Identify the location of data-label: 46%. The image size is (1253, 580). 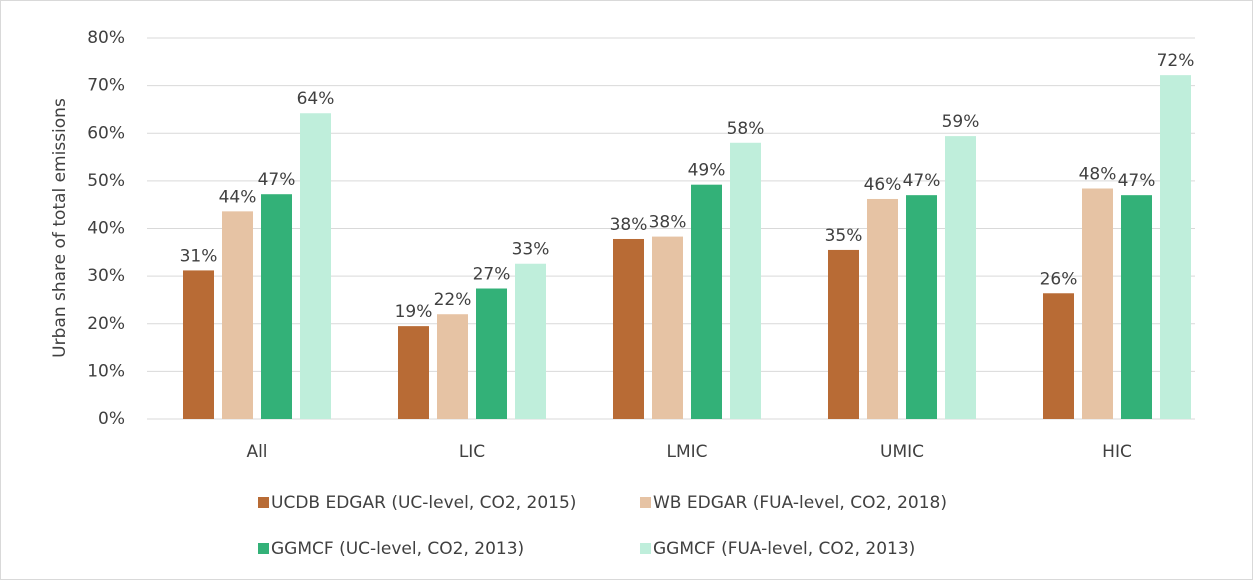
(883, 185).